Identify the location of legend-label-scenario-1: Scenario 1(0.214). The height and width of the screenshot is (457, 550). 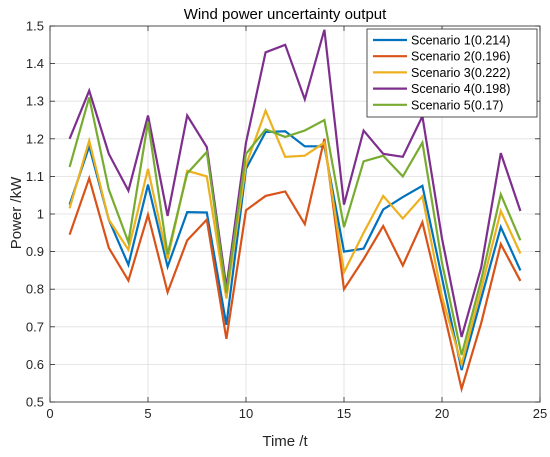
(460, 41).